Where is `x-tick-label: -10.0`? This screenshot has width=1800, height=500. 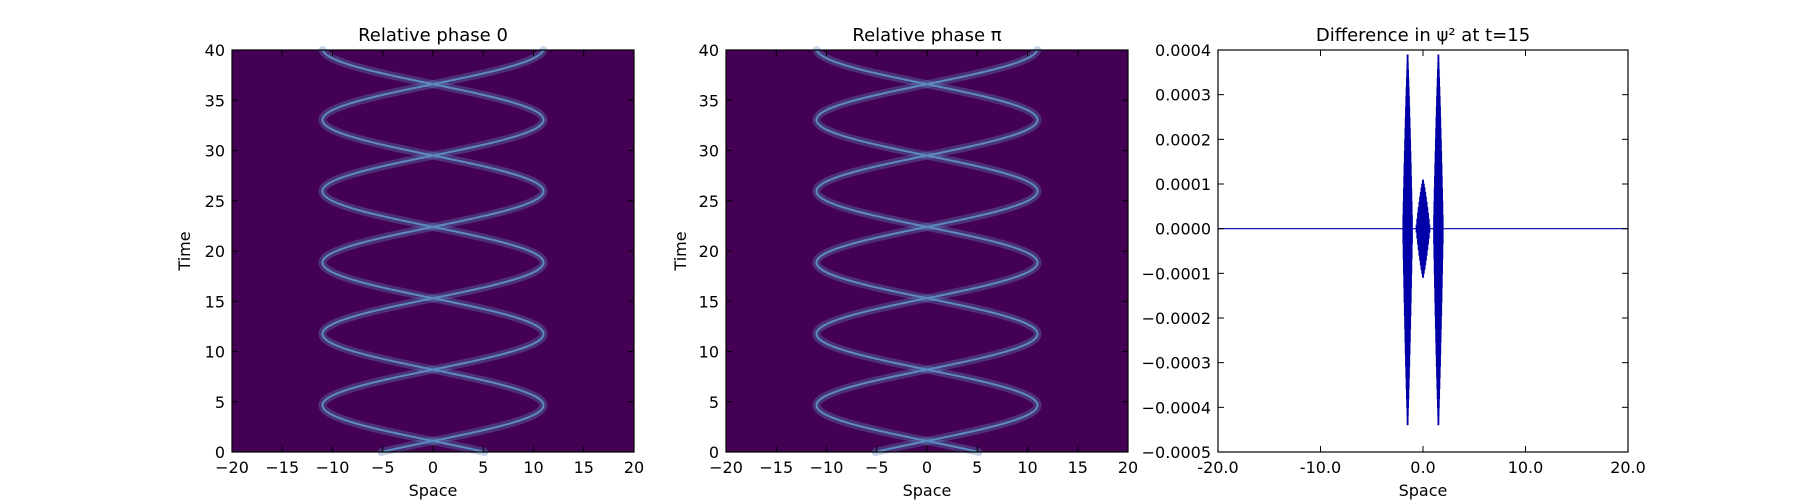
x-tick-label: -10.0 is located at coordinates (1320, 467).